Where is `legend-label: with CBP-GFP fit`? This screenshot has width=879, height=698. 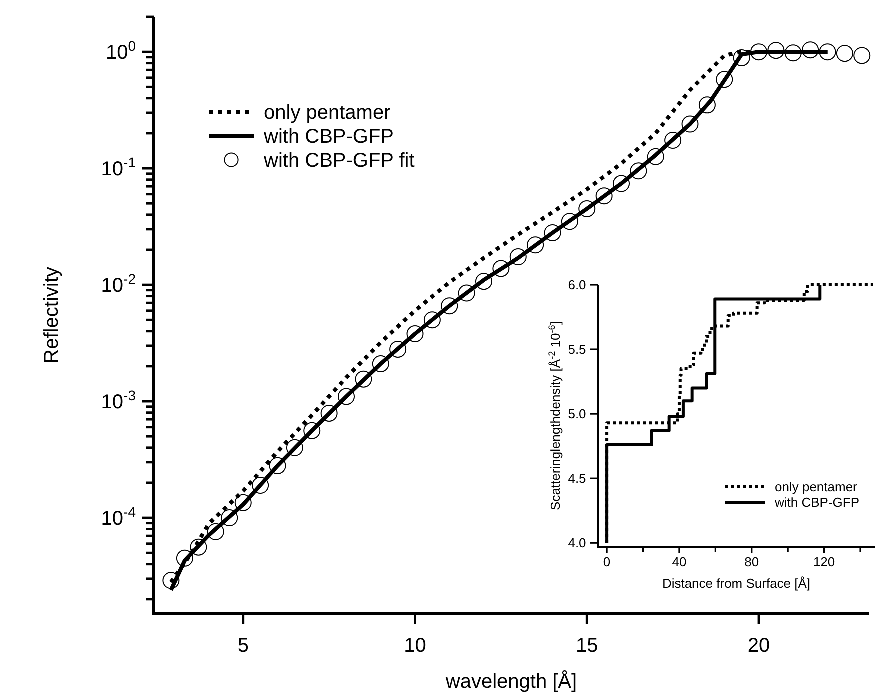
legend-label: with CBP-GFP fit is located at coordinates (339, 161).